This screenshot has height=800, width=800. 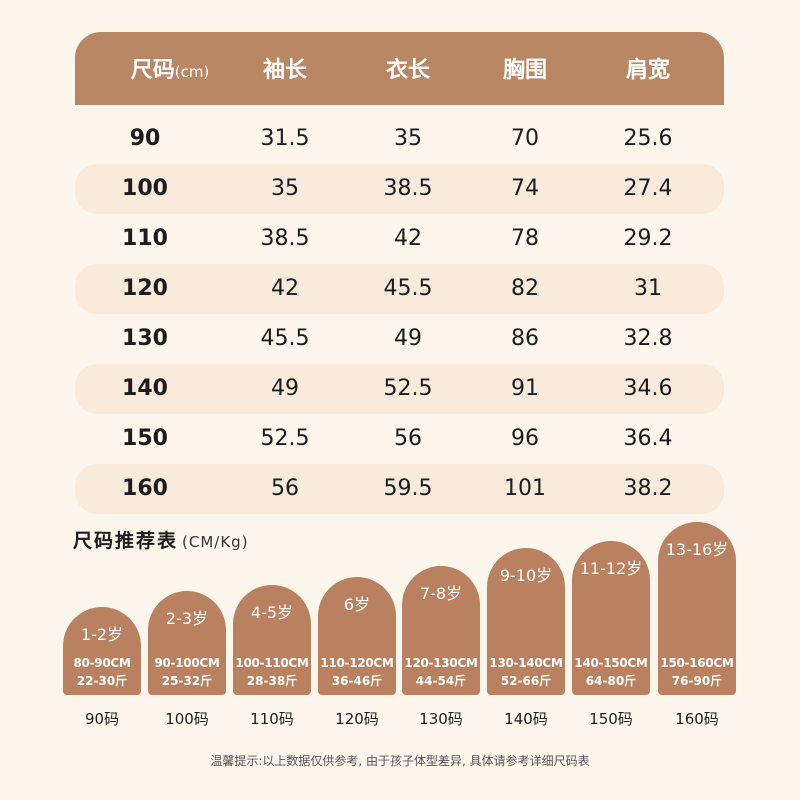 I want to click on header-shoulder: 肩宽, so click(x=647, y=70).